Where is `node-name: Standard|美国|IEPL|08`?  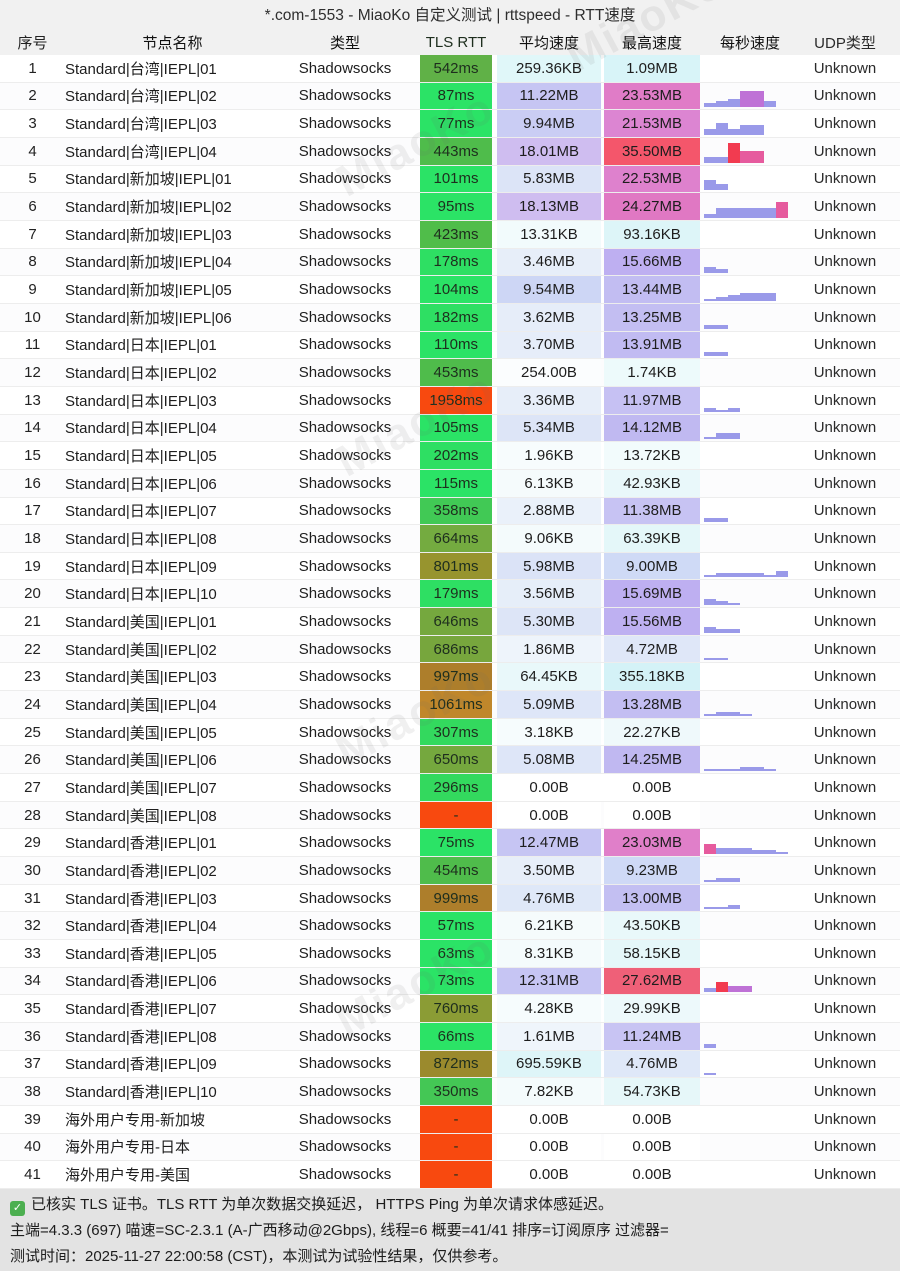 node-name: Standard|美国|IEPL|08 is located at coordinates (141, 816).